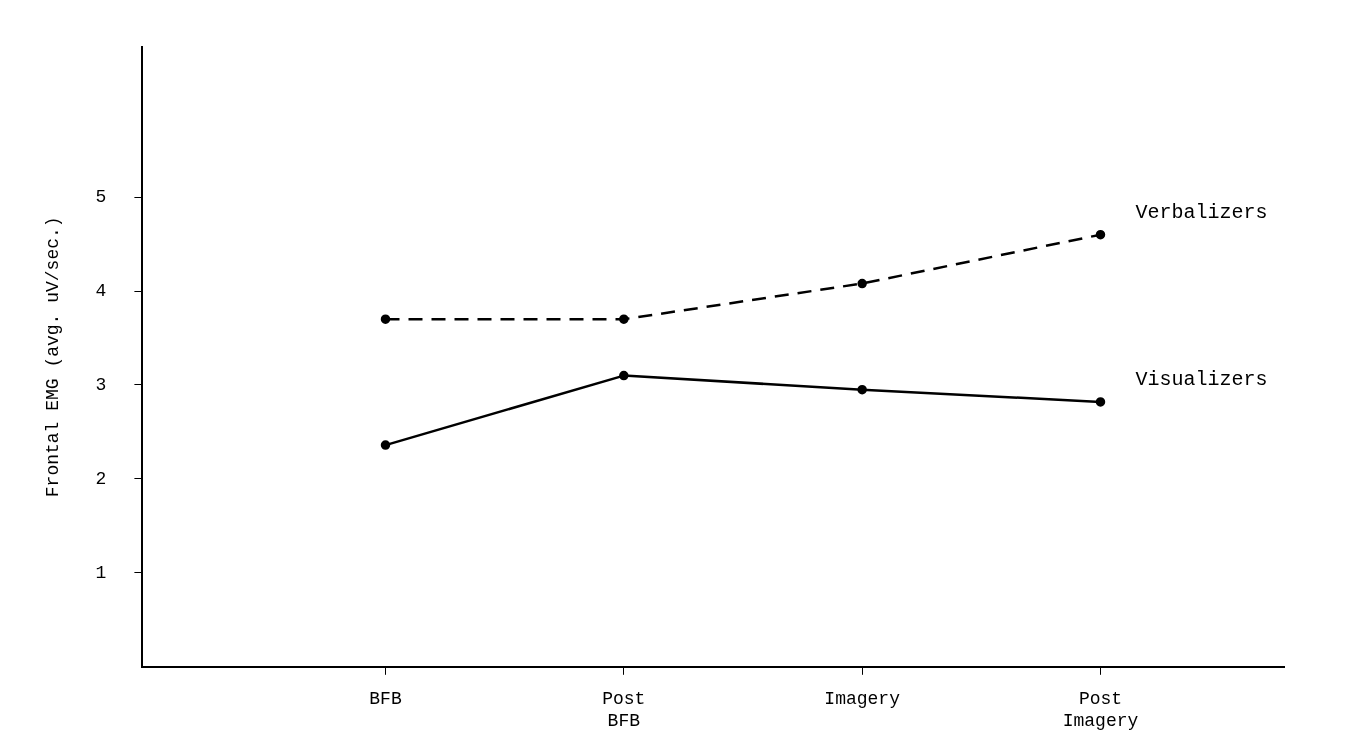 The width and height of the screenshot is (1362, 754). What do you see at coordinates (385, 699) in the screenshot?
I see `x-tick-label: BFB` at bounding box center [385, 699].